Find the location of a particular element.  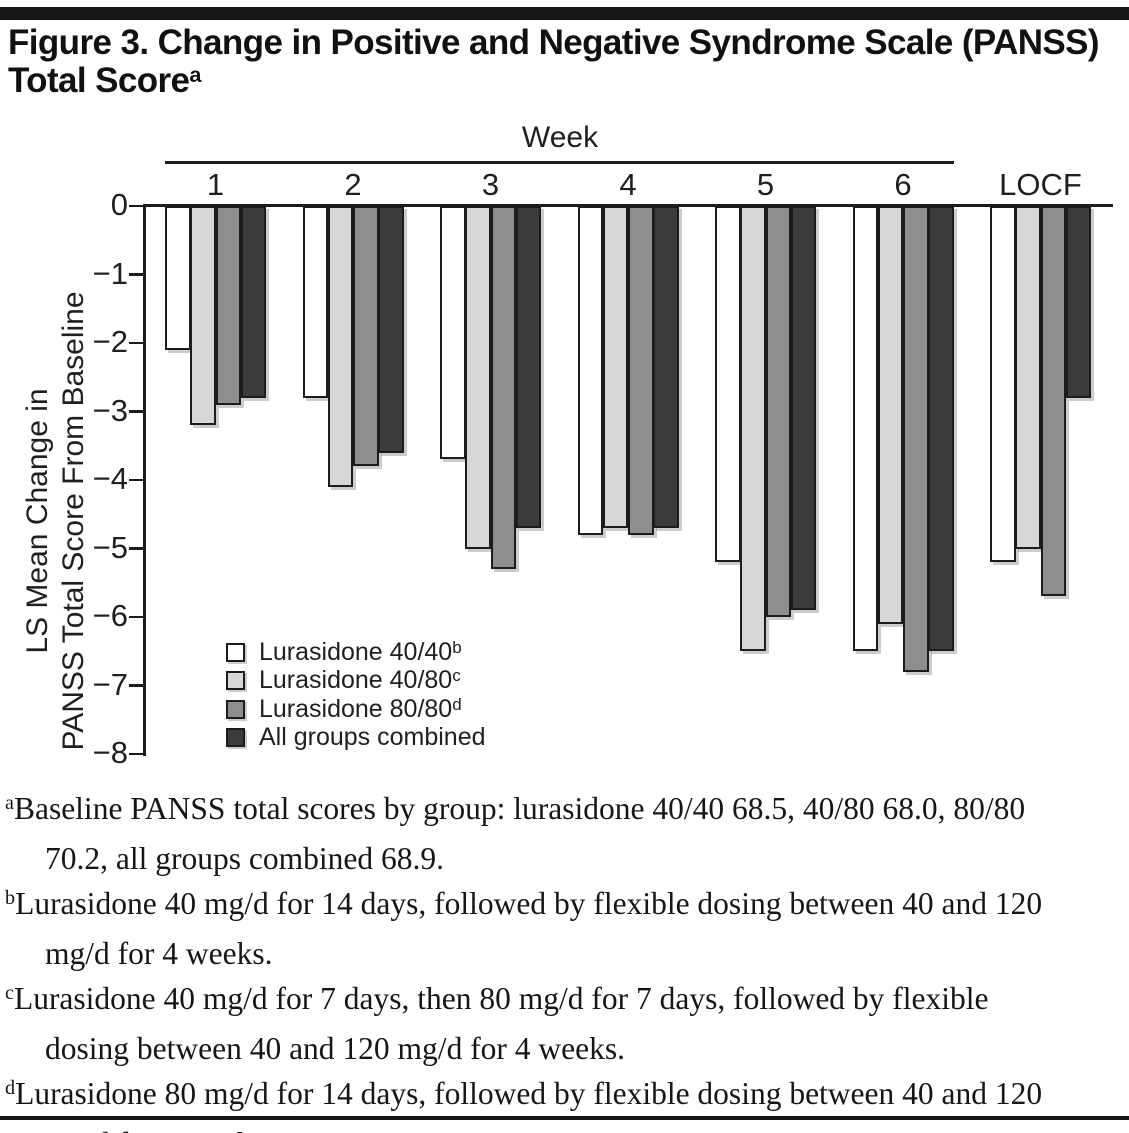

category-label: 4 is located at coordinates (628, 184).